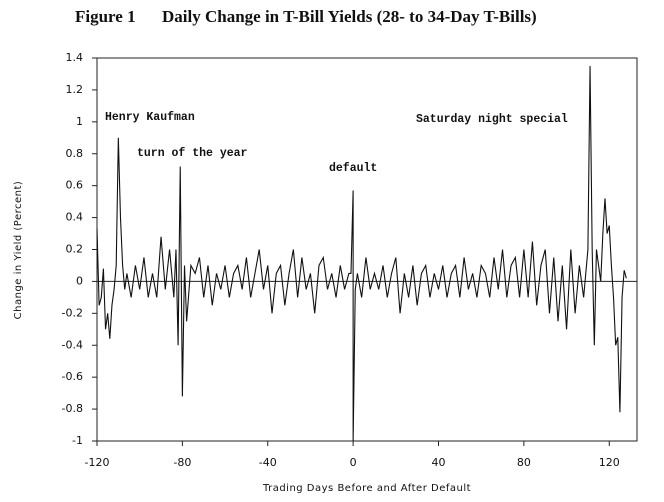 The height and width of the screenshot is (502, 664). What do you see at coordinates (18, 250) in the screenshot?
I see `y-axis-label: Change in Yield (Percent)` at bounding box center [18, 250].